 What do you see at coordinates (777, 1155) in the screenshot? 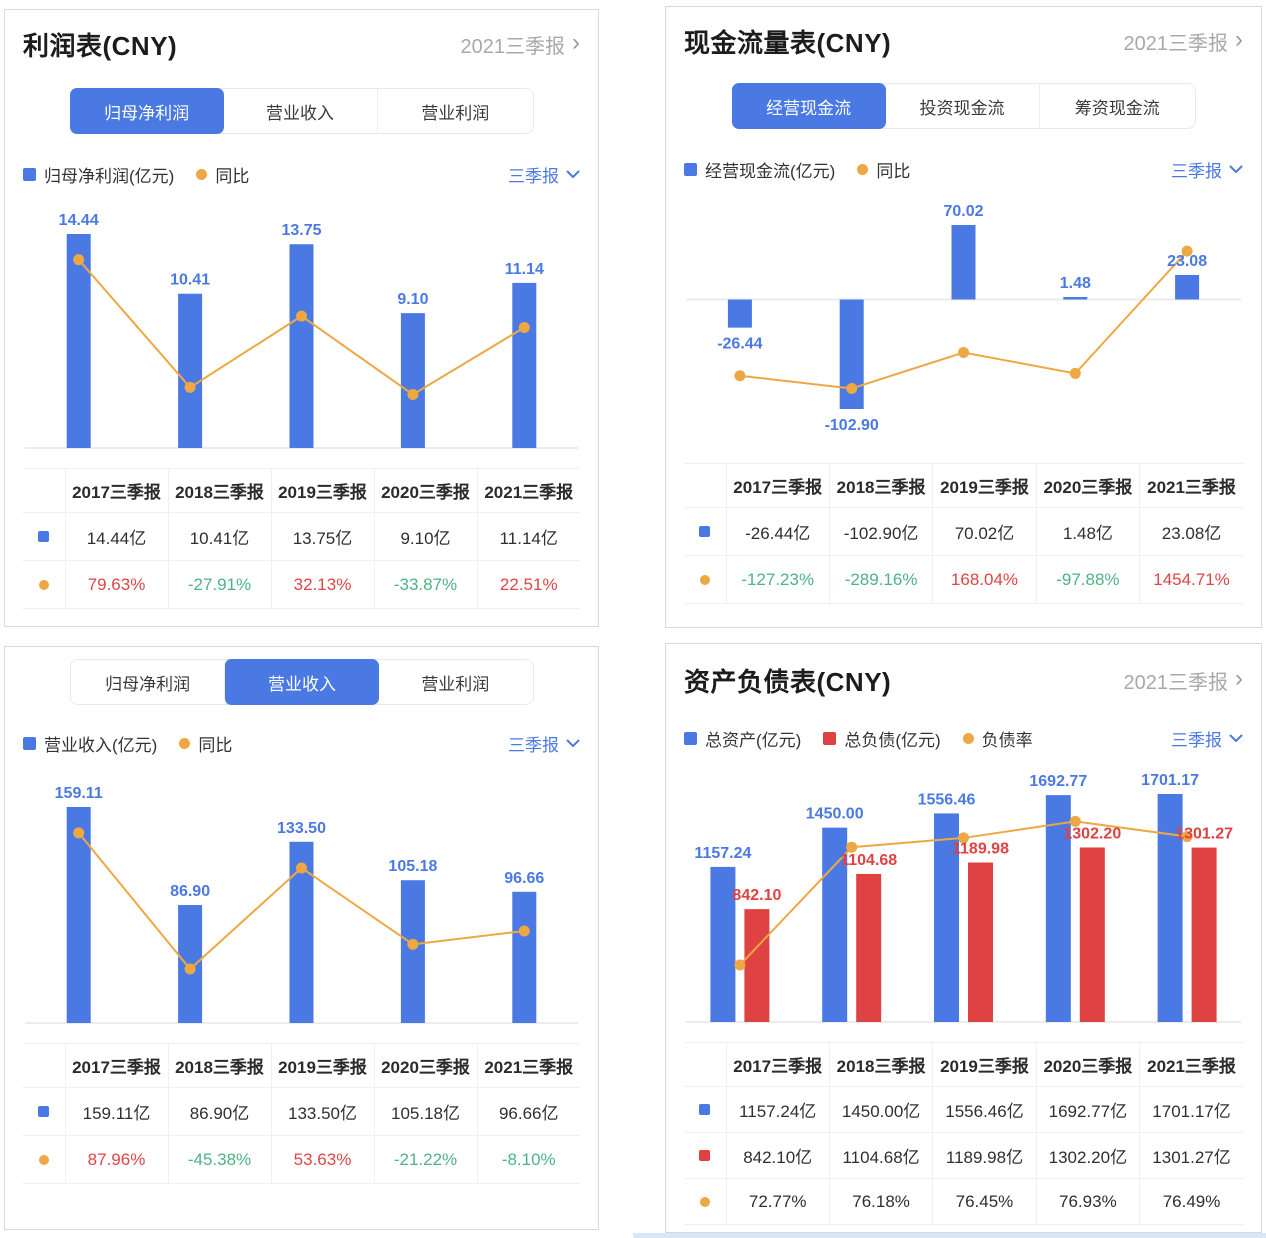
I see `table-cell: 842.10亿` at bounding box center [777, 1155].